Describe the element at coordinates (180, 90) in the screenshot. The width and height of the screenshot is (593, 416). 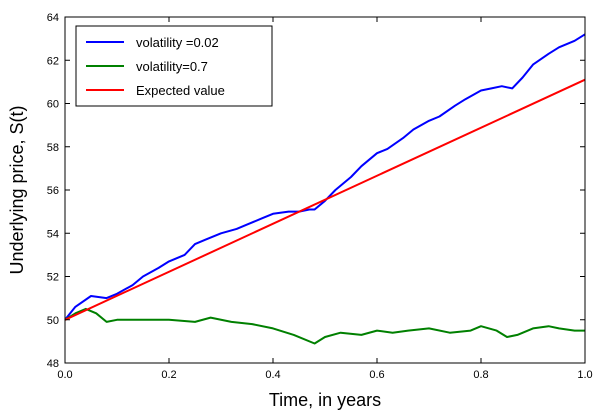
I see `legend-label-2: Expected value` at that location.